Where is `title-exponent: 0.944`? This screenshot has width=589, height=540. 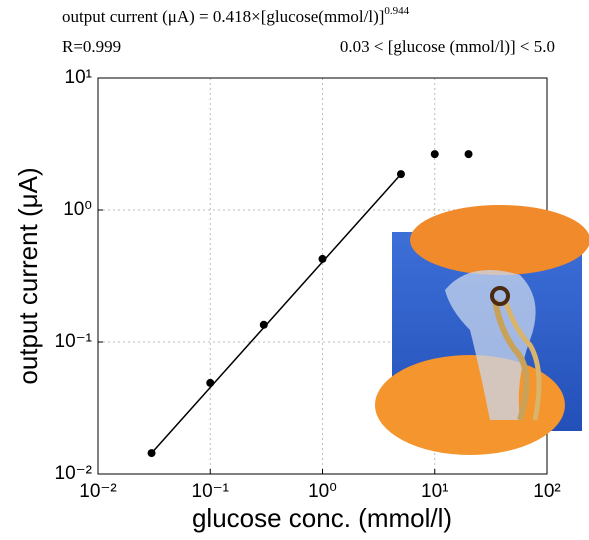
title-exponent: 0.944 is located at coordinates (396, 11).